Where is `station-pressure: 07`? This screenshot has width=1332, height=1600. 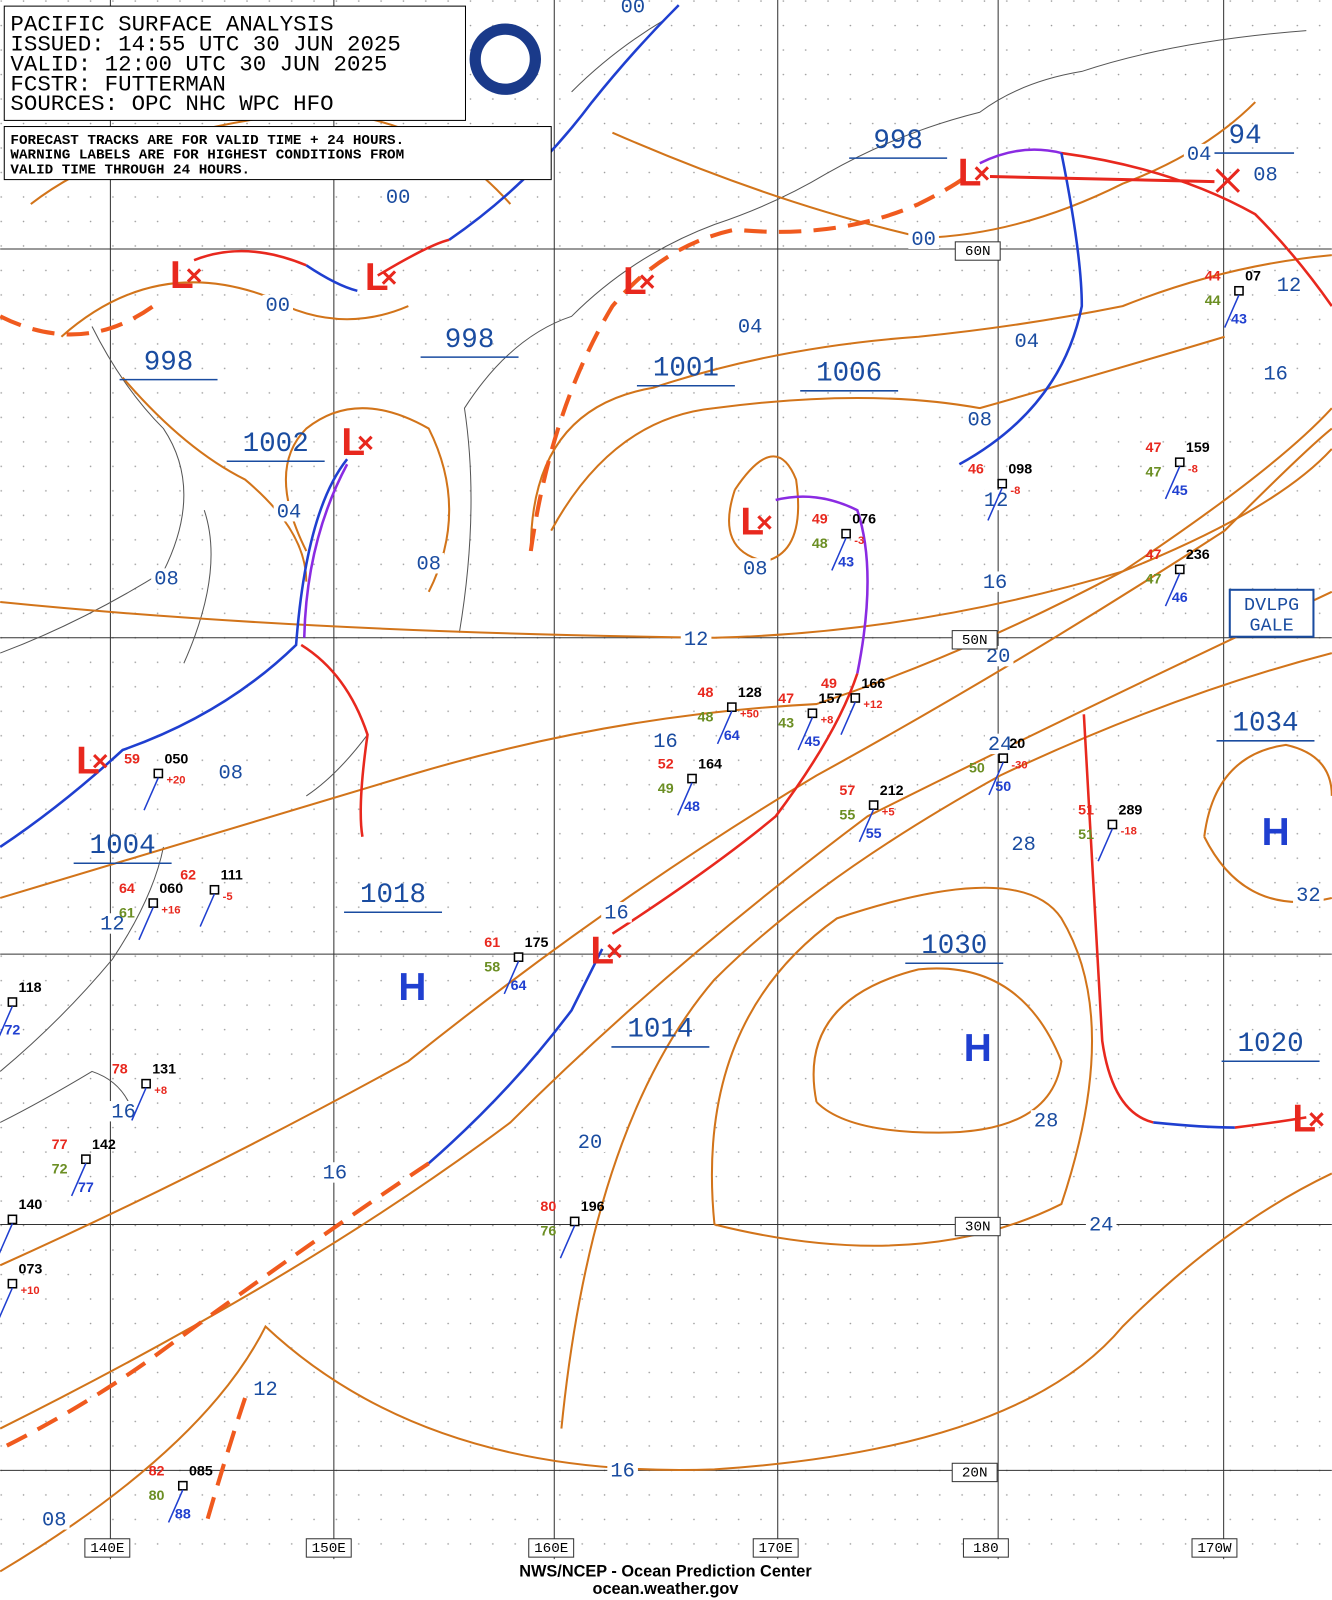 station-pressure: 07 is located at coordinates (1253, 277).